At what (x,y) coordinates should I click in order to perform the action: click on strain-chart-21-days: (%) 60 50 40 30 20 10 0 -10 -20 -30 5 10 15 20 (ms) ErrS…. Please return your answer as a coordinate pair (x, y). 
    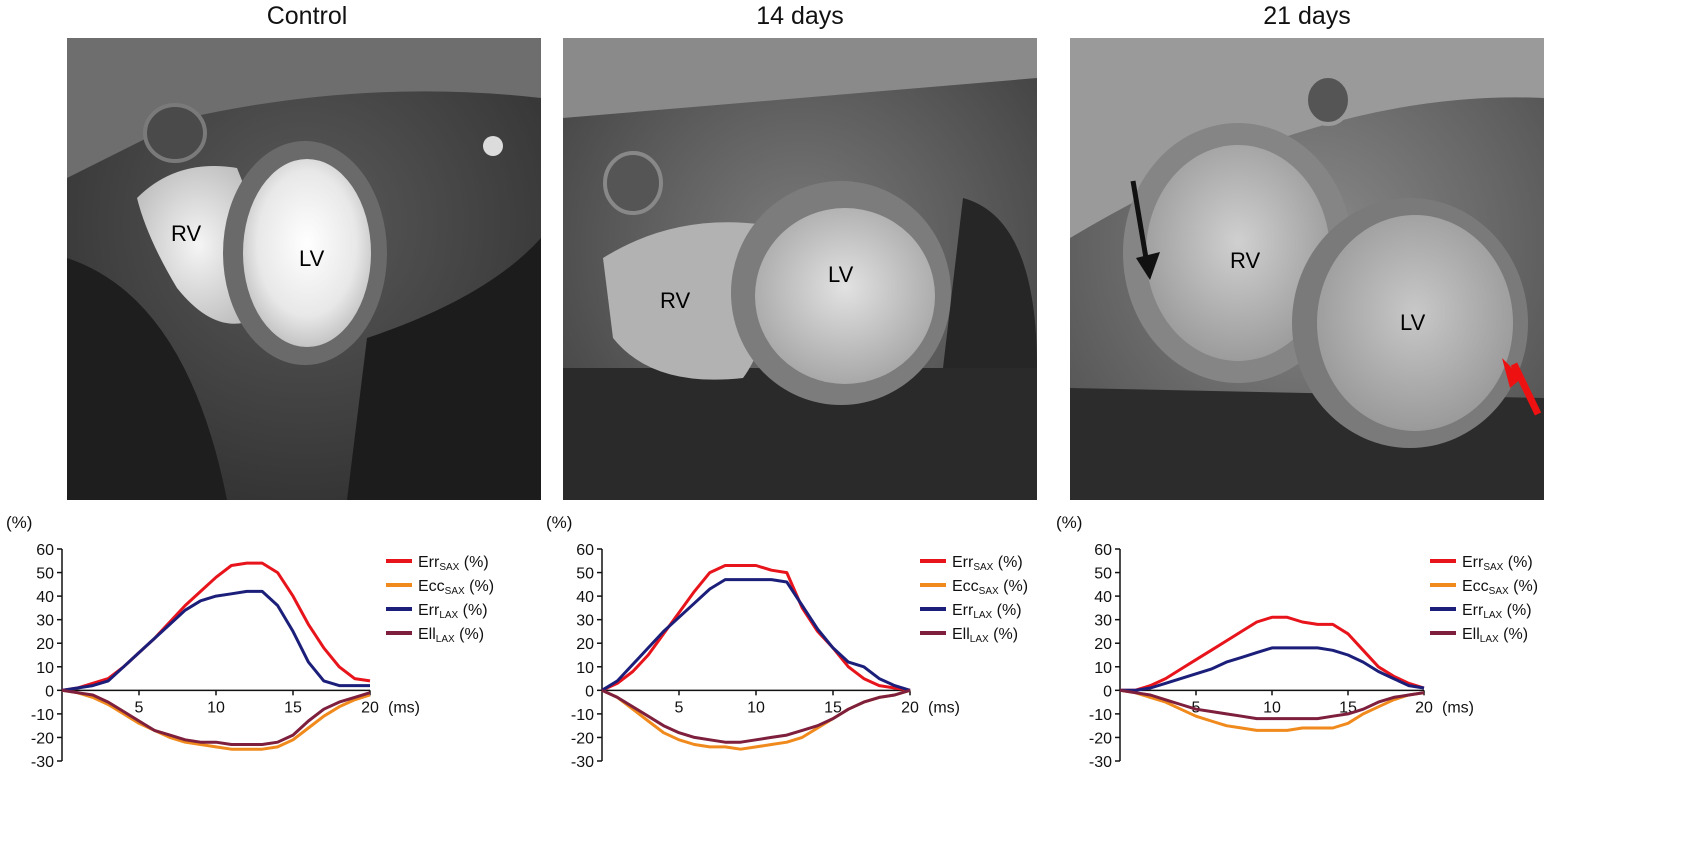
    Looking at the image, I should click on (1310, 679).